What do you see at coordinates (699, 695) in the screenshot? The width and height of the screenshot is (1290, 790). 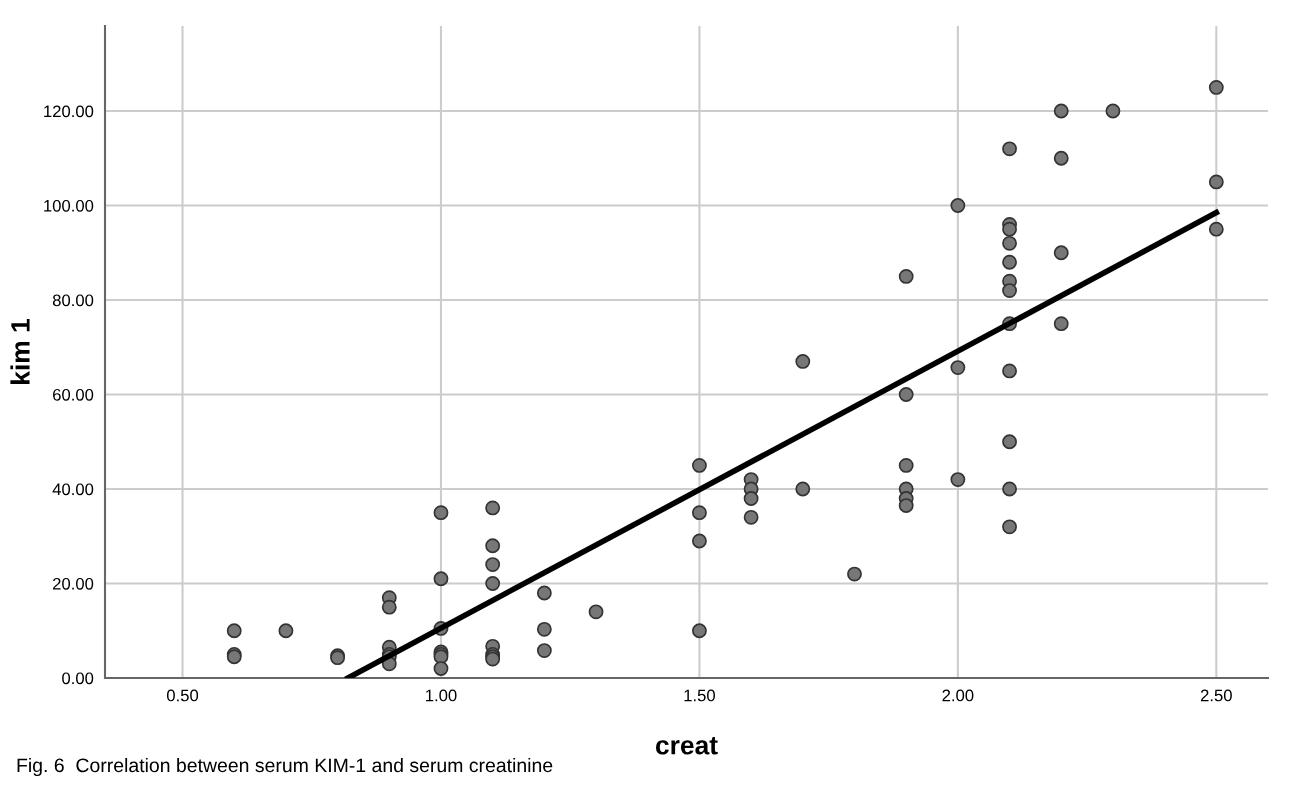 I see `x-tick-label: 1.50` at bounding box center [699, 695].